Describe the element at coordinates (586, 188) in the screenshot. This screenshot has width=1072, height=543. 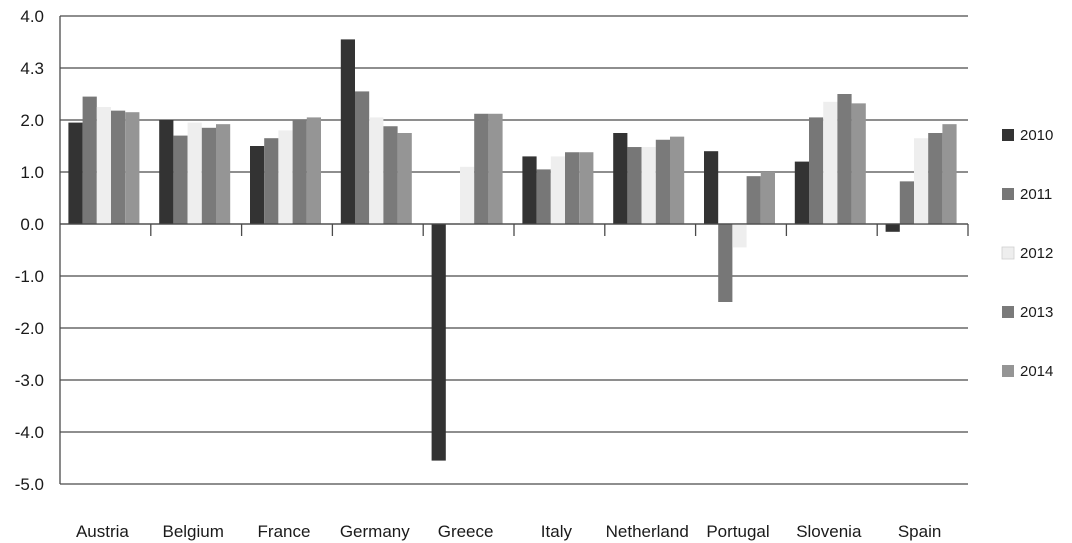
I see `bar-2014-italy` at that location.